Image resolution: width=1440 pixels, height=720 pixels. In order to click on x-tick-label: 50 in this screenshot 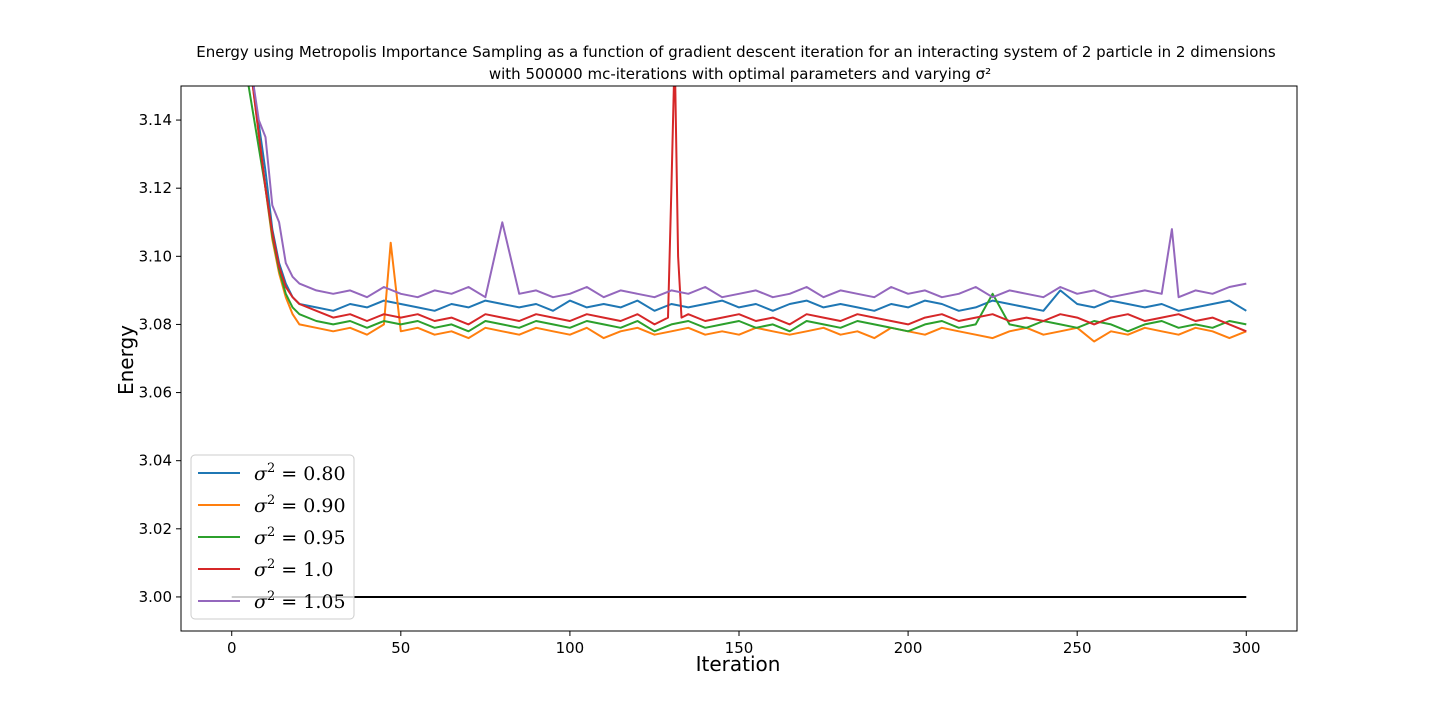, I will do `click(400, 648)`.